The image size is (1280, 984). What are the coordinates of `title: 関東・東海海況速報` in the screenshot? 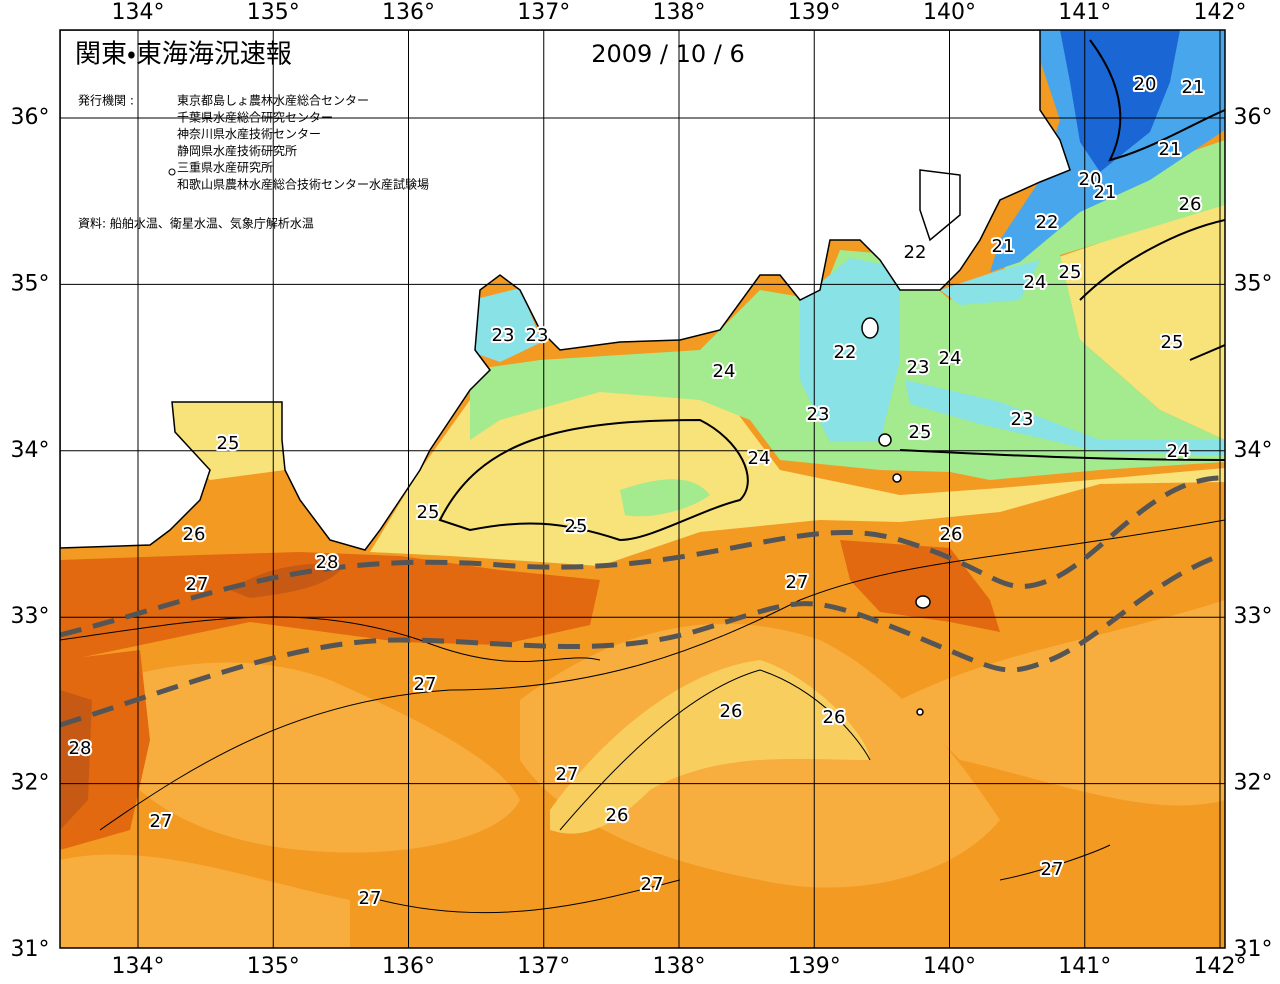 It's located at (183, 55).